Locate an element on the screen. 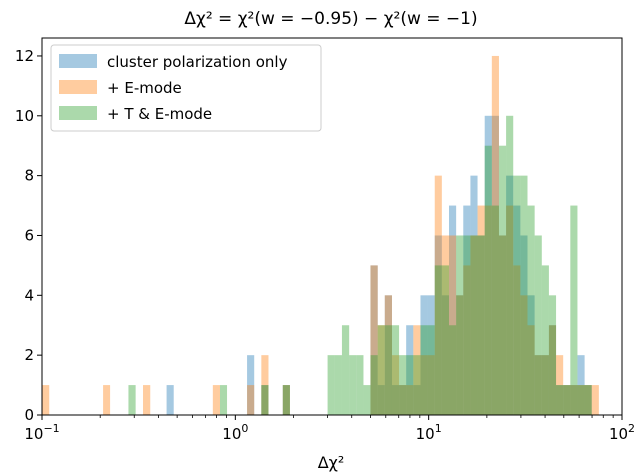 The height and width of the screenshot is (474, 636). y-tick-label: 6 is located at coordinates (29, 235).